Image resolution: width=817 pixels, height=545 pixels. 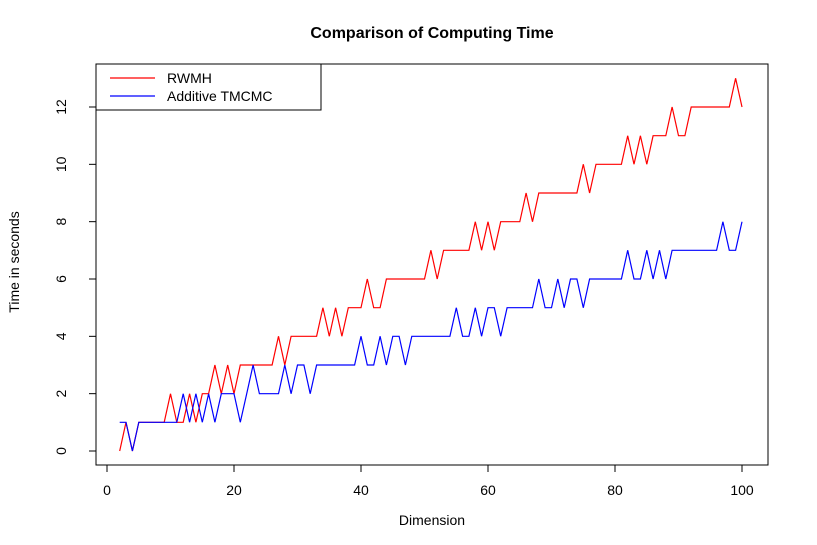 What do you see at coordinates (61, 451) in the screenshot?
I see `y-tick-label: 0` at bounding box center [61, 451].